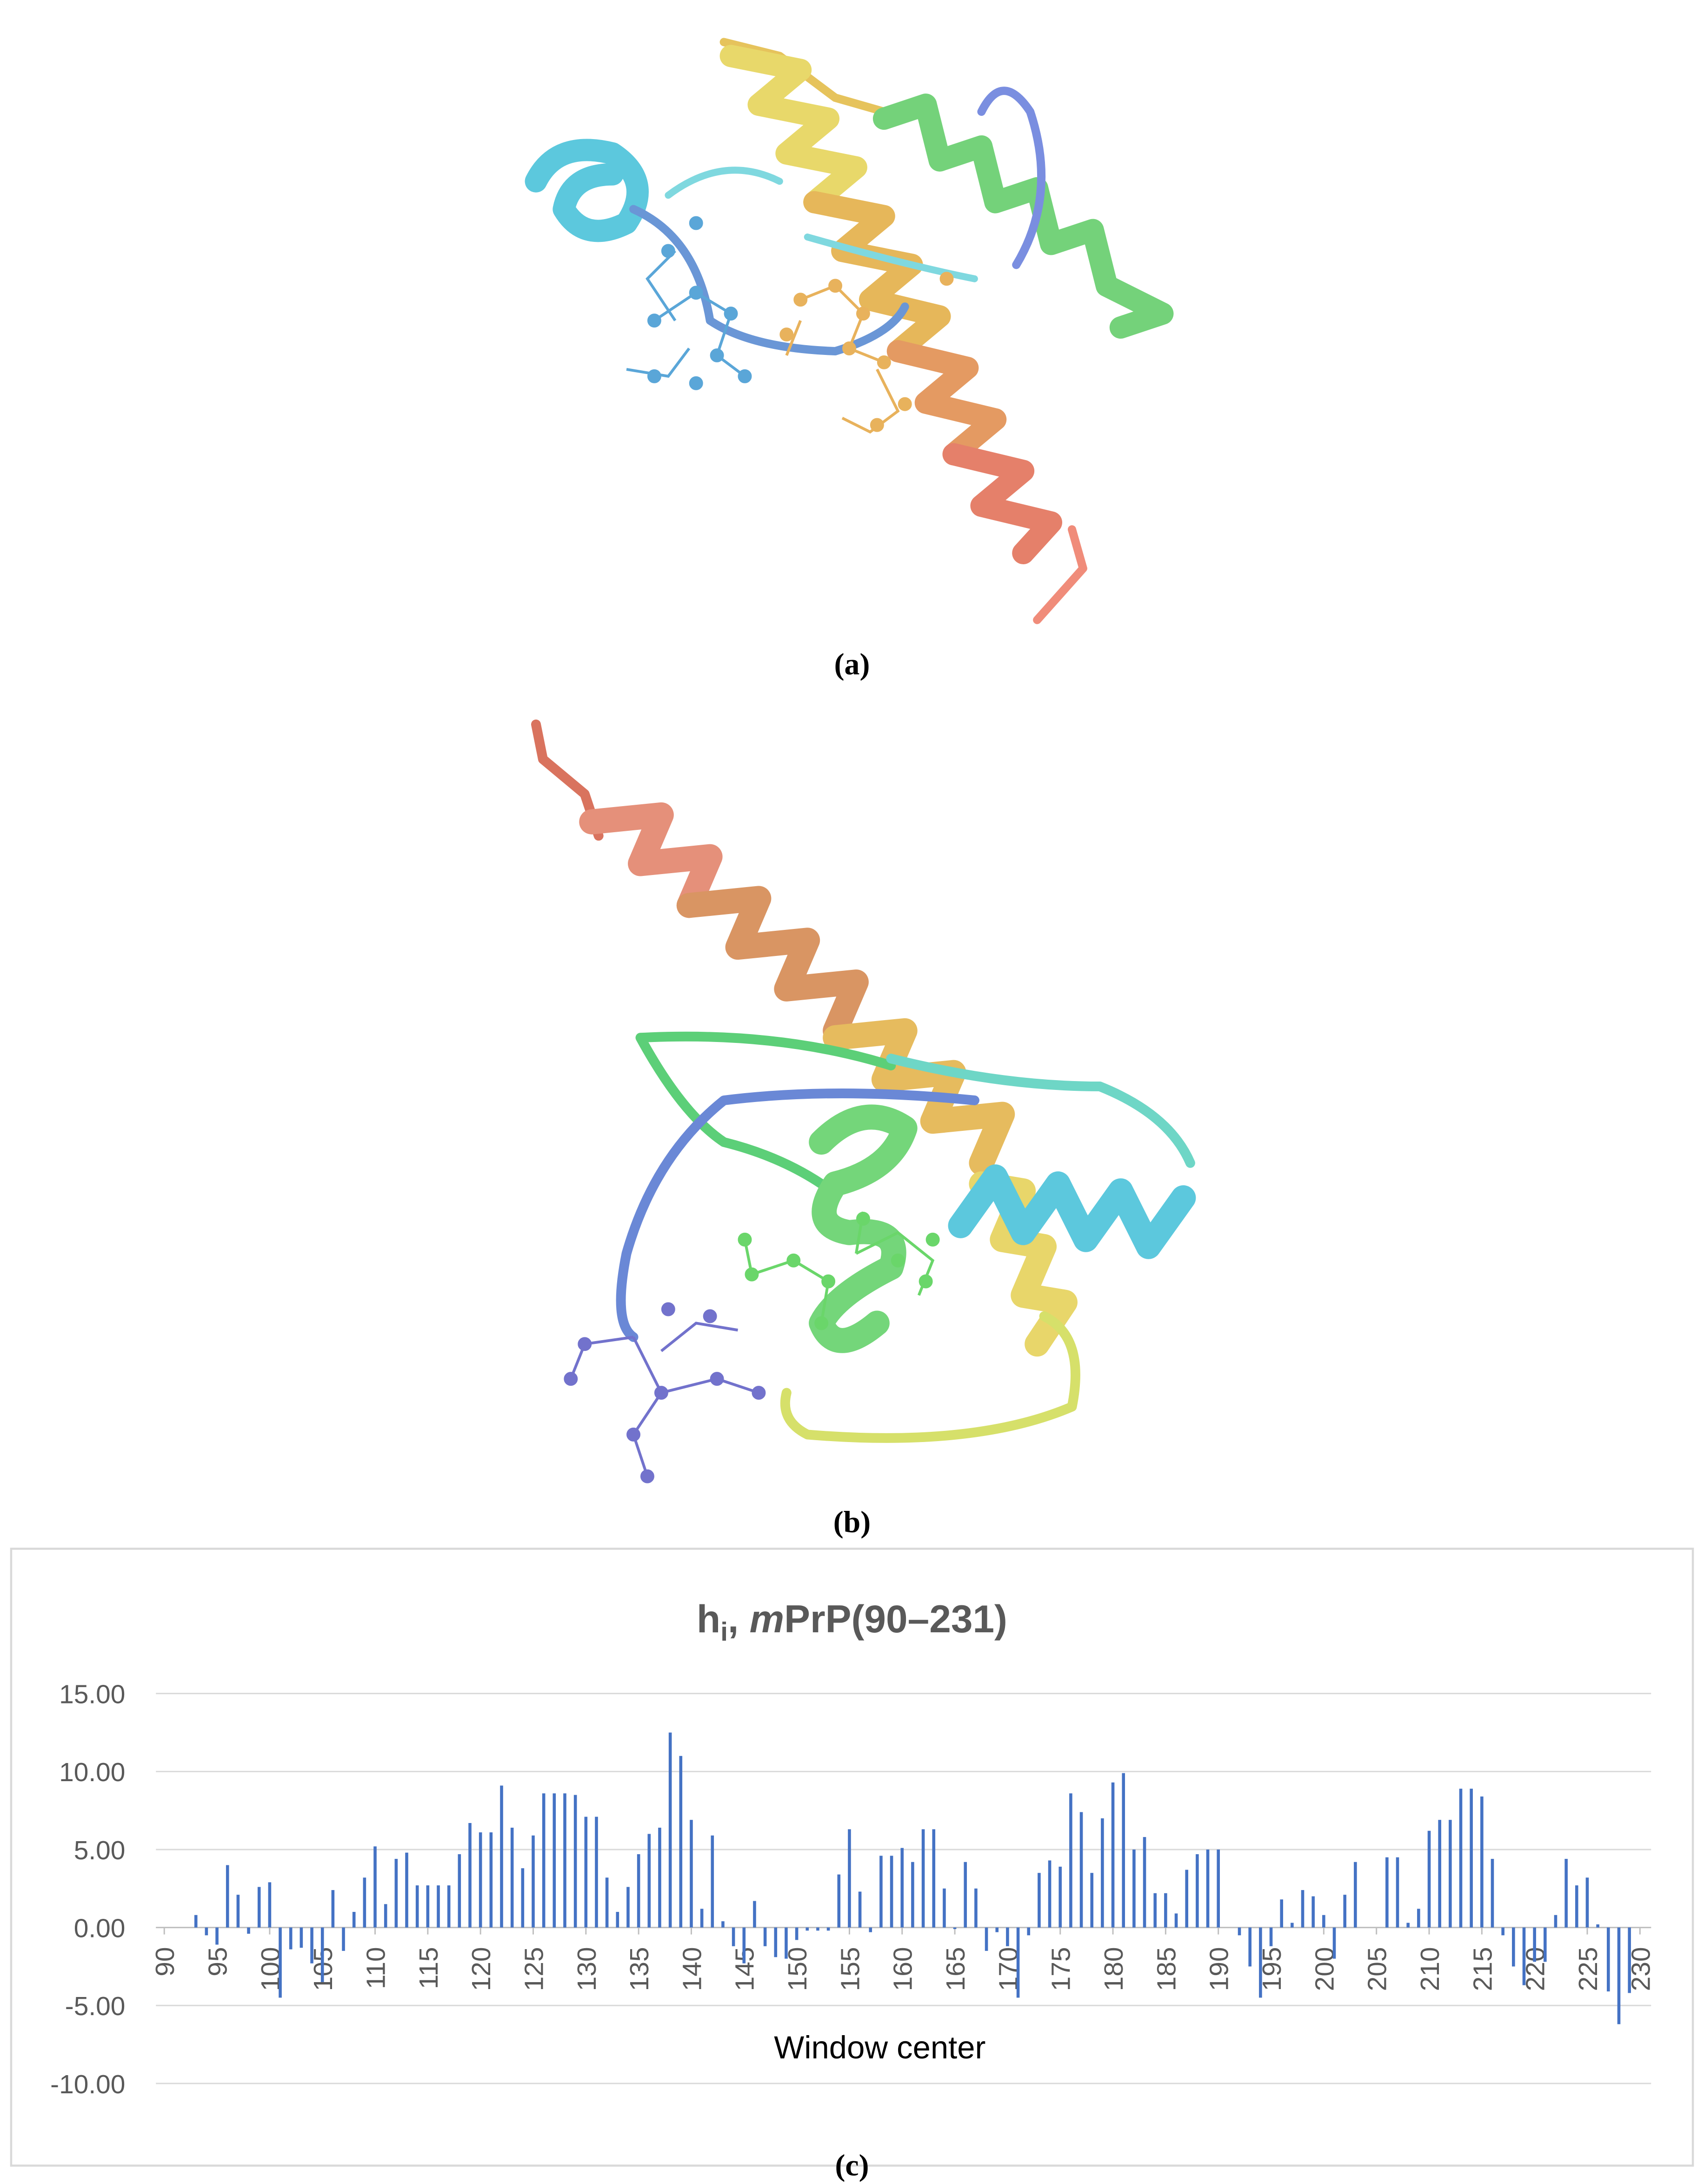  What do you see at coordinates (376, 1968) in the screenshot?
I see `x-tick-label: 110` at bounding box center [376, 1968].